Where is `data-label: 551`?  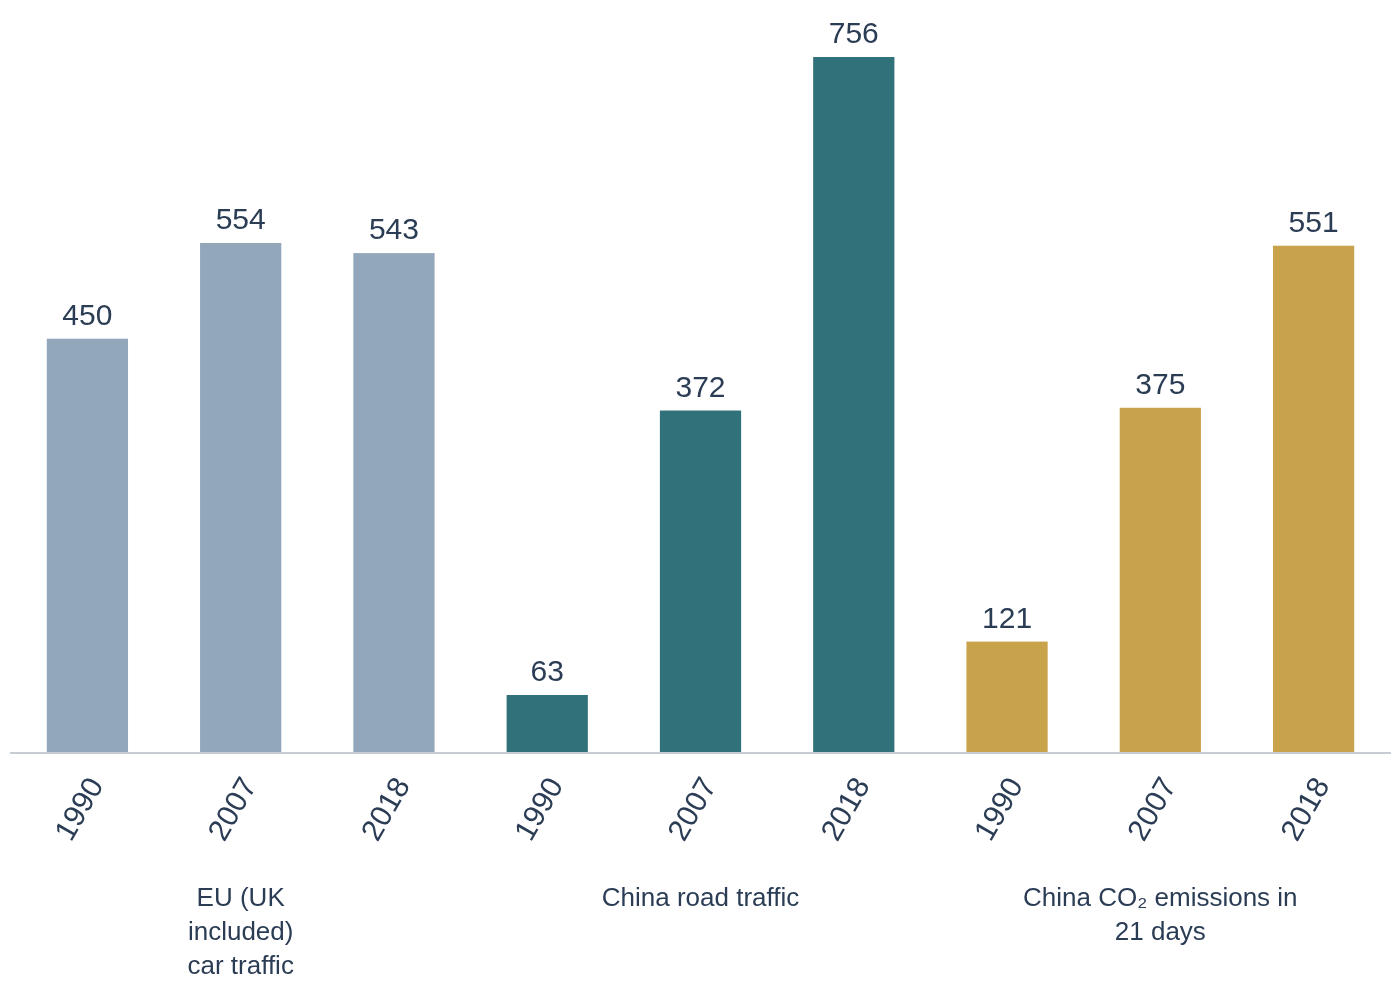
data-label: 551 is located at coordinates (1313, 221).